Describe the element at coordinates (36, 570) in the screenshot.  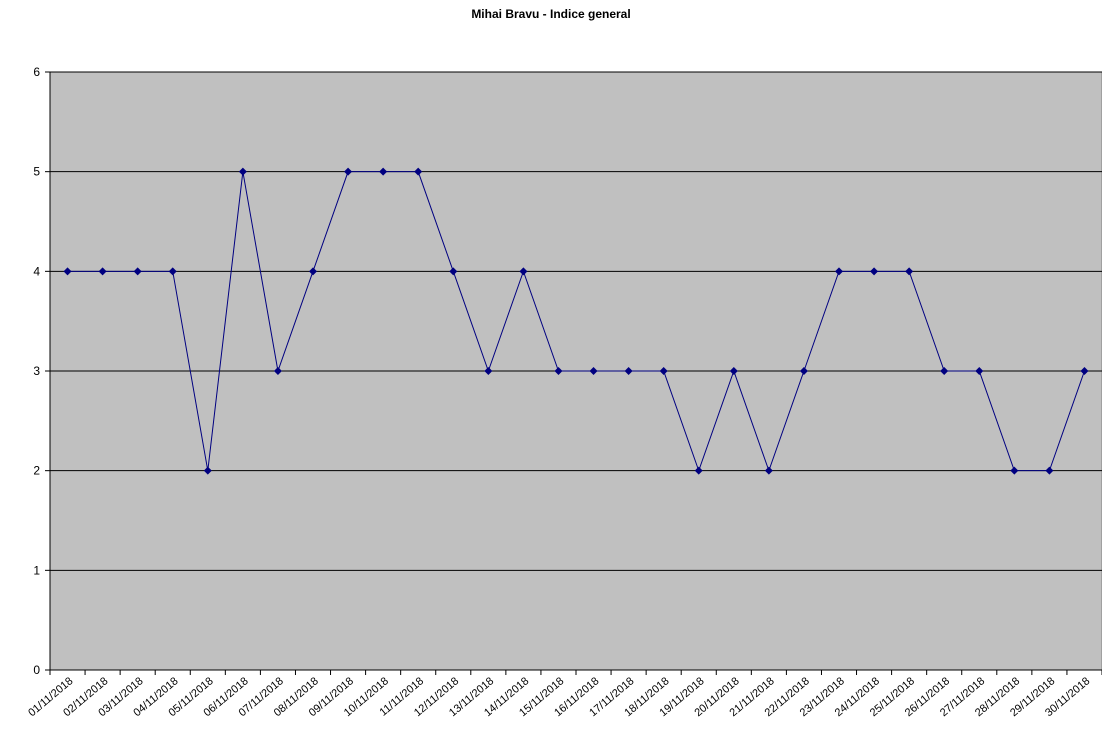
I see `y-tick-label: 1` at that location.